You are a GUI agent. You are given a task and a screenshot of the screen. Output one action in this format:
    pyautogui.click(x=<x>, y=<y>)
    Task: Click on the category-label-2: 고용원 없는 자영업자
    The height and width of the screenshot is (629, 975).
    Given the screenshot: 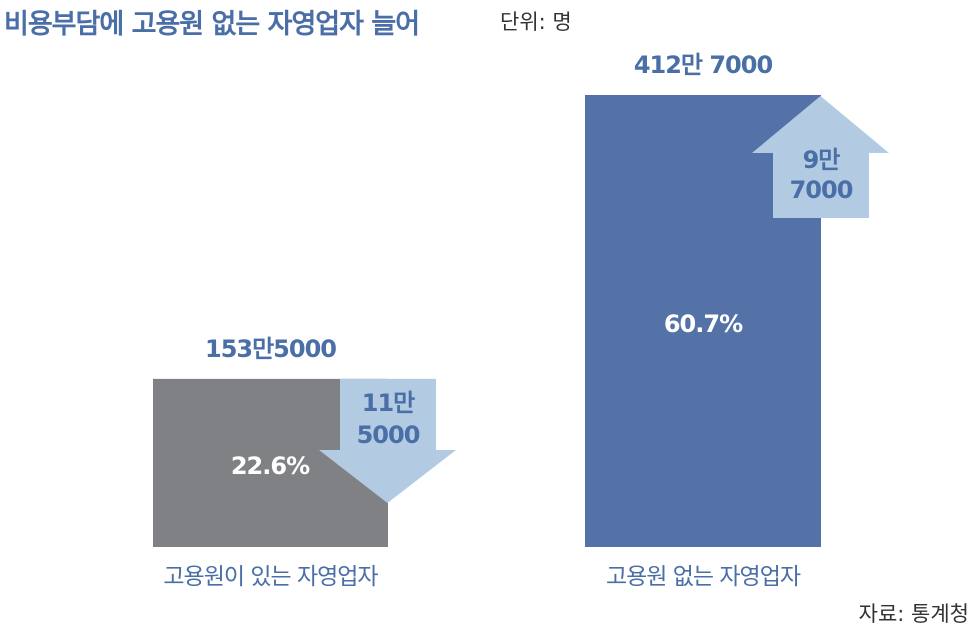 What is the action you would take?
    pyautogui.click(x=703, y=577)
    